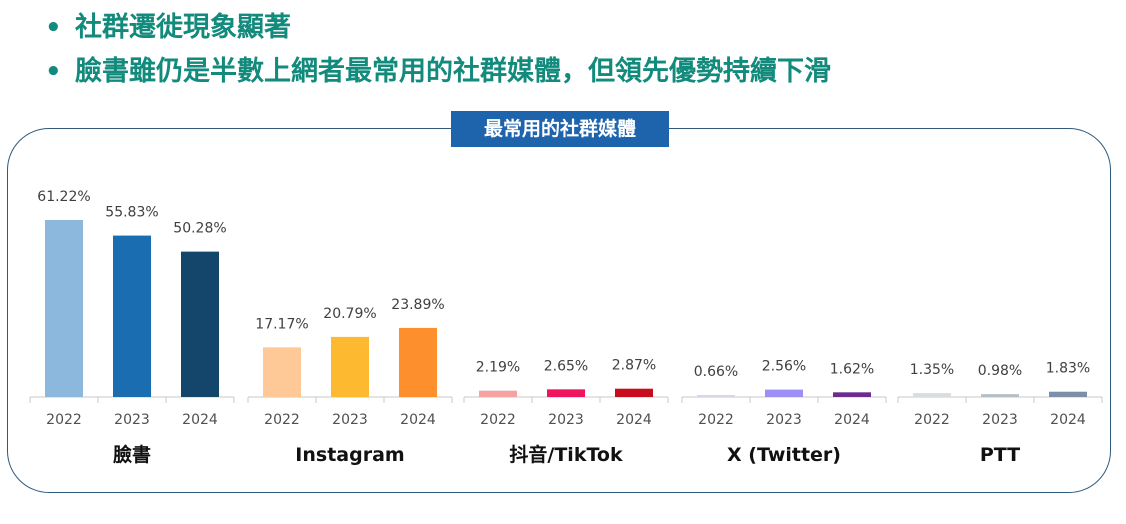 The width and height of the screenshot is (1126, 524). Describe the element at coordinates (716, 372) in the screenshot. I see `data-label: 0.66%` at that location.